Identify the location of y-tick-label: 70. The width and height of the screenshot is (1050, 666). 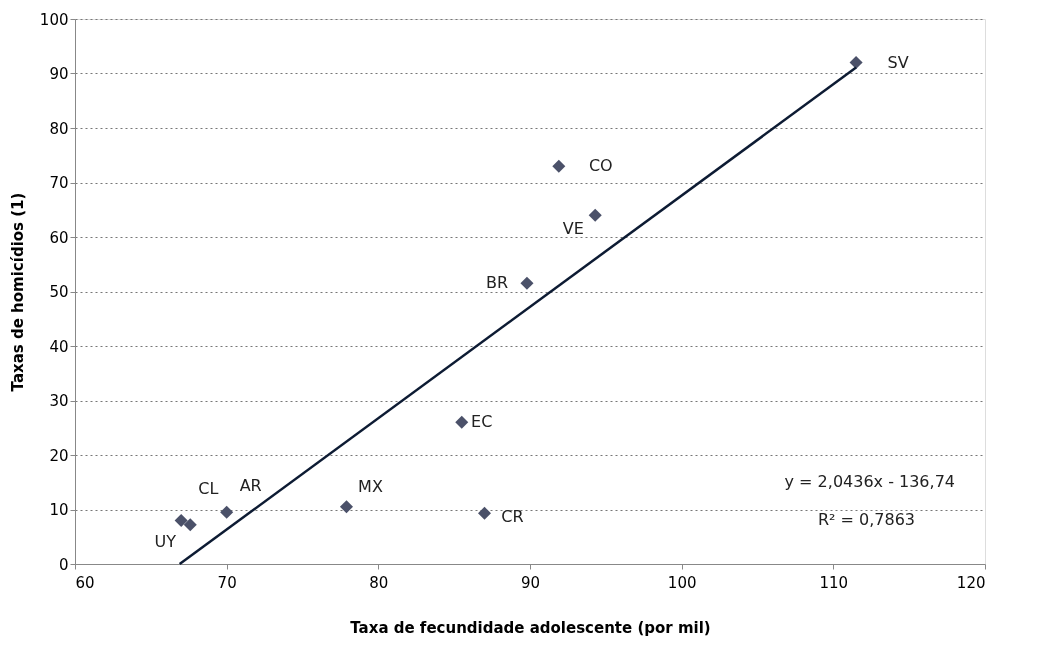
(59, 183).